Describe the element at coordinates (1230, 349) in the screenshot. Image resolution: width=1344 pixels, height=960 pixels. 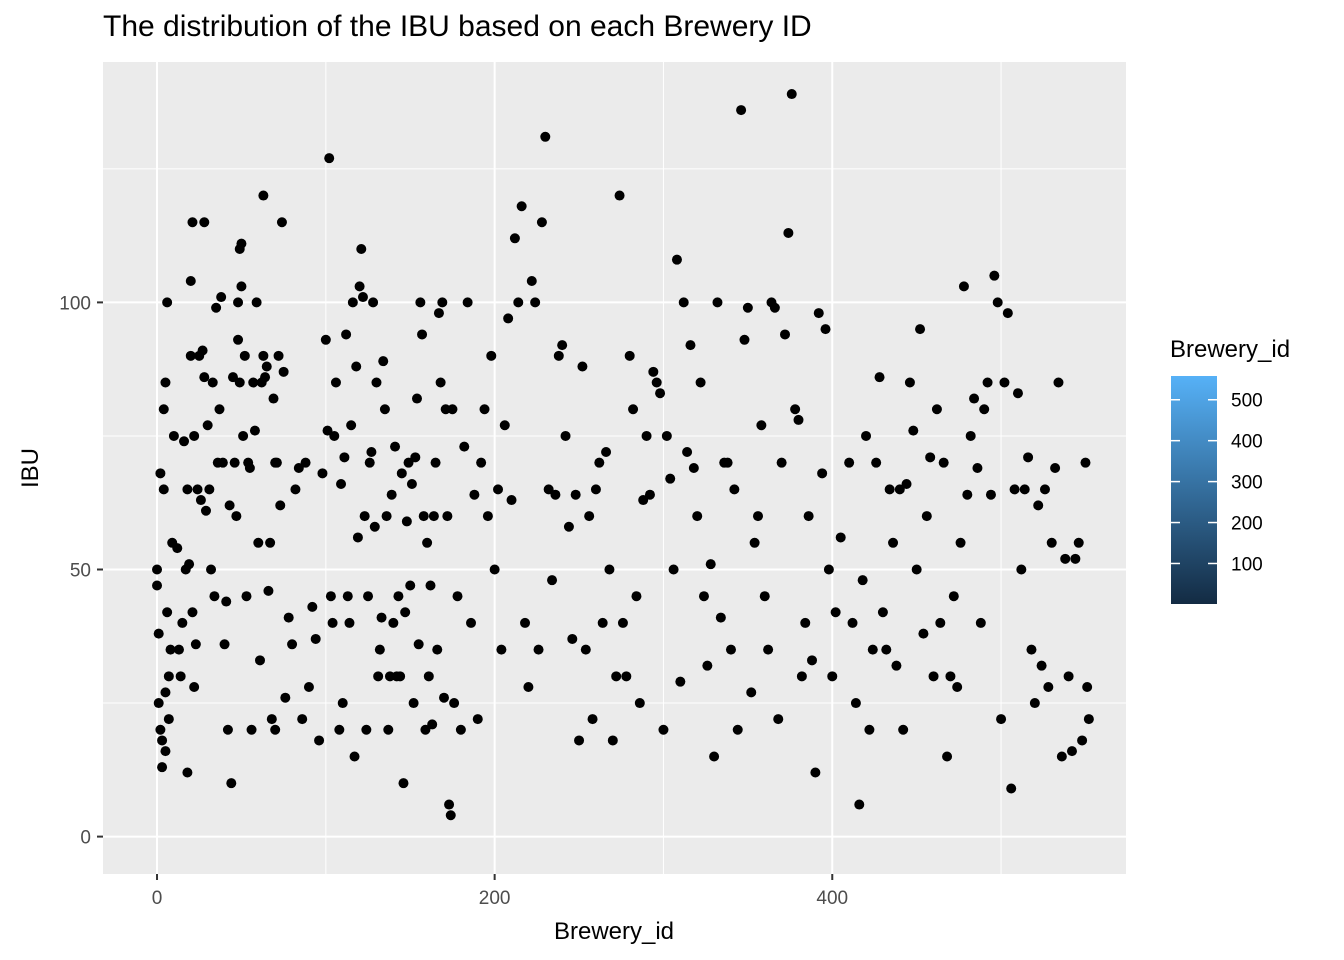
I see `legend-title: Brewery_id` at that location.